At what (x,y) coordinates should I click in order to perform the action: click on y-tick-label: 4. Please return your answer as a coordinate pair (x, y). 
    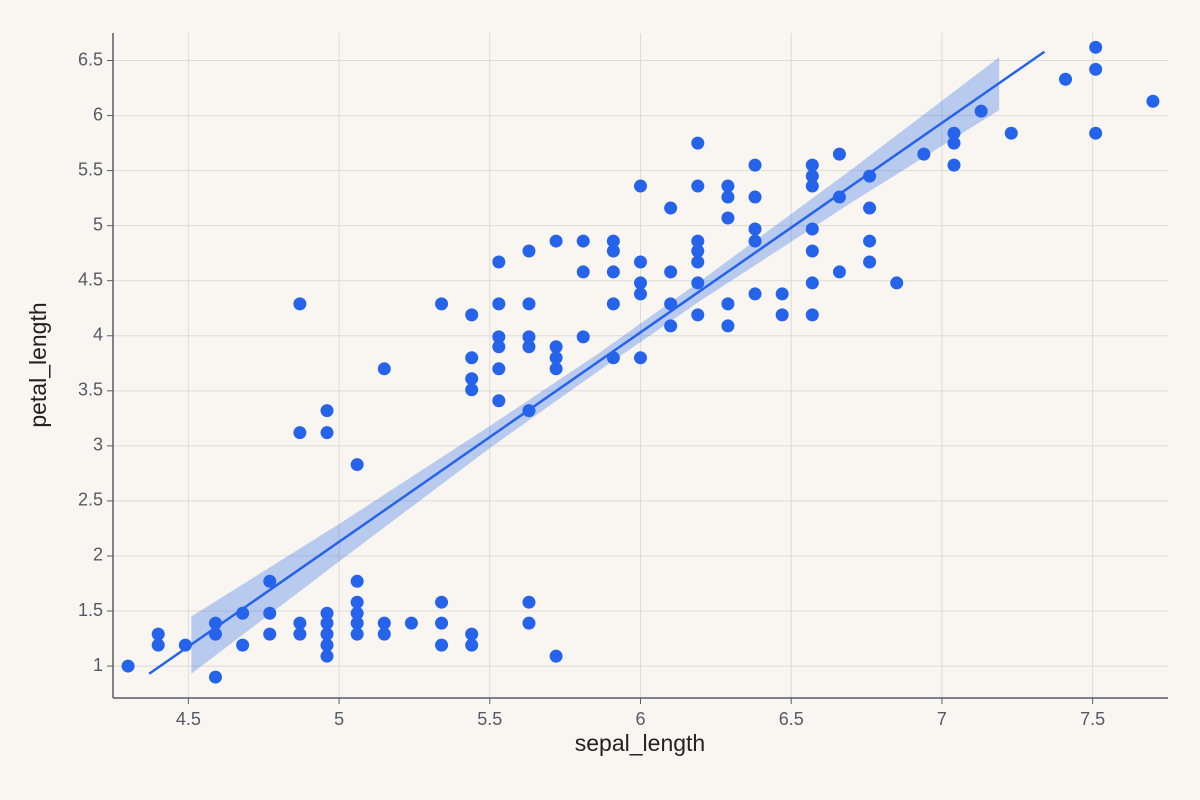
    Looking at the image, I should click on (98, 335).